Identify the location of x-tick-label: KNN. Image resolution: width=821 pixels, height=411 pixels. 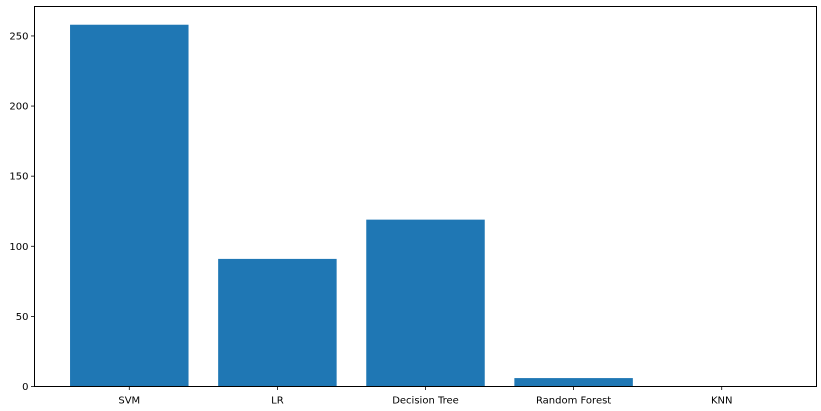
(722, 401).